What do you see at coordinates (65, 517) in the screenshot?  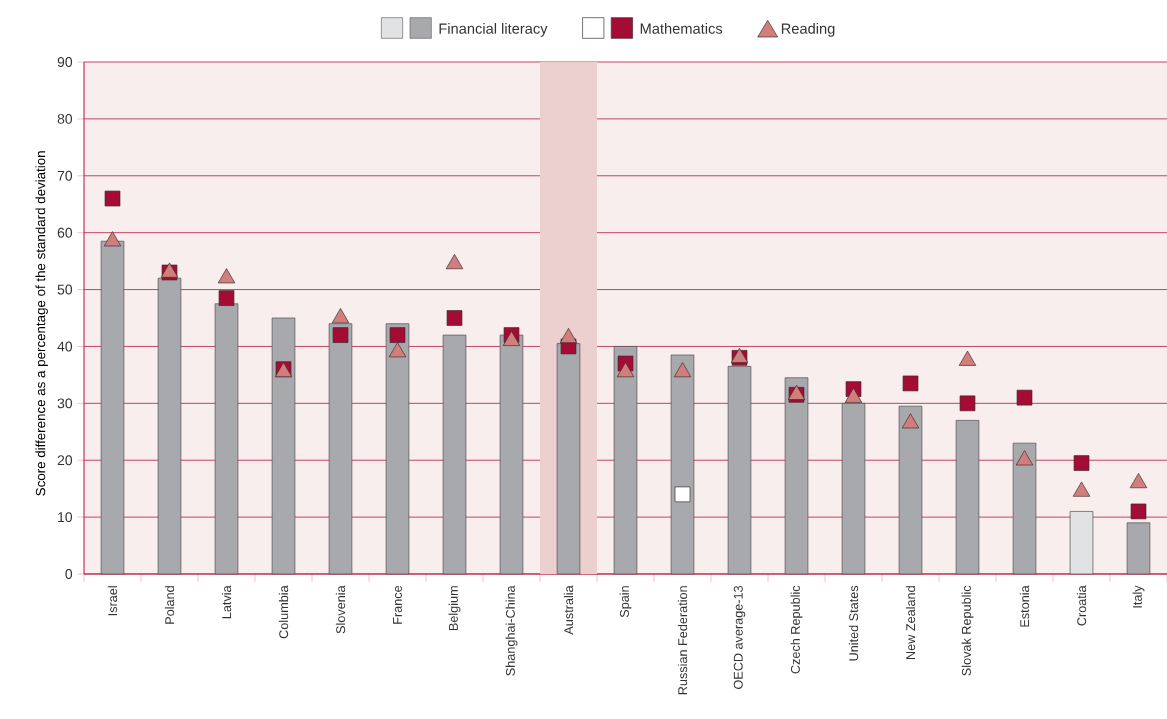 I see `y-tick-label: 10` at bounding box center [65, 517].